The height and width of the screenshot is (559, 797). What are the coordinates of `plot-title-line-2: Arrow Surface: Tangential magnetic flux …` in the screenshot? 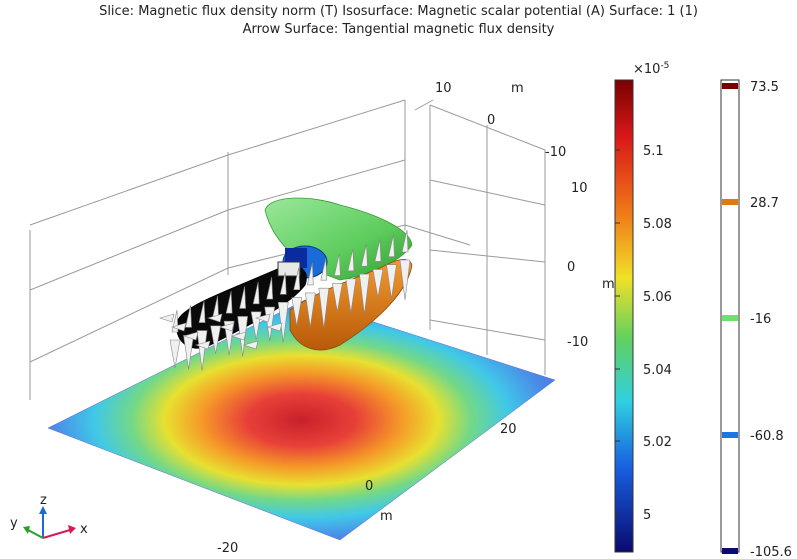 It's located at (398, 29).